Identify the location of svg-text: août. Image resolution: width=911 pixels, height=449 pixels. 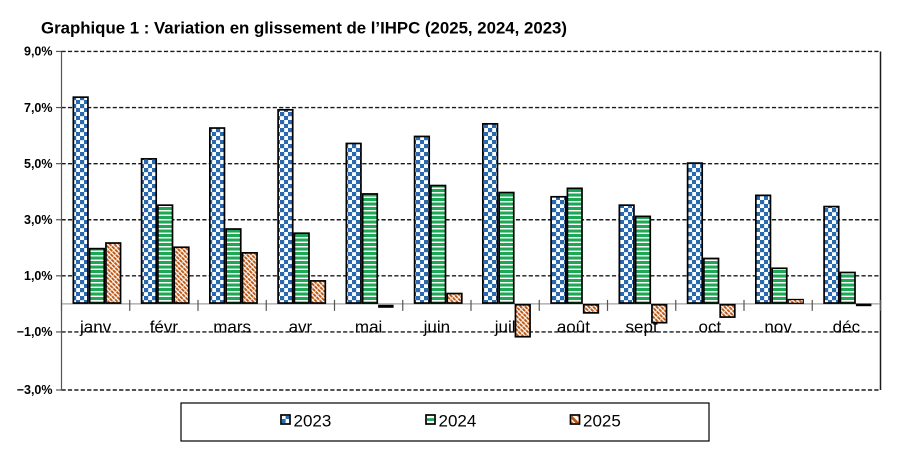
(573, 327).